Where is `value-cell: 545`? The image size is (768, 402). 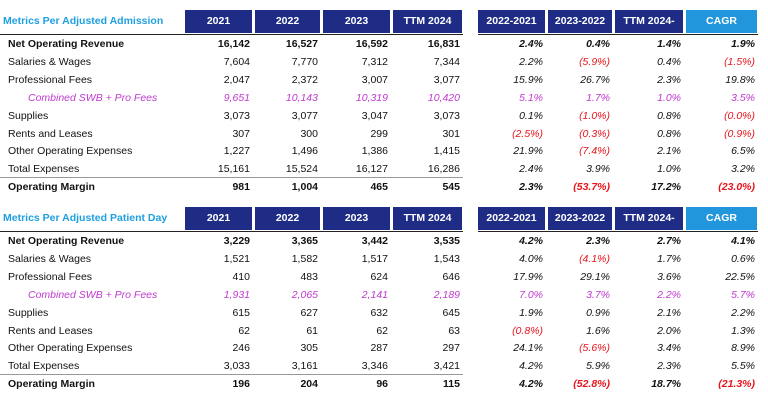 value-cell: 545 is located at coordinates (451, 187).